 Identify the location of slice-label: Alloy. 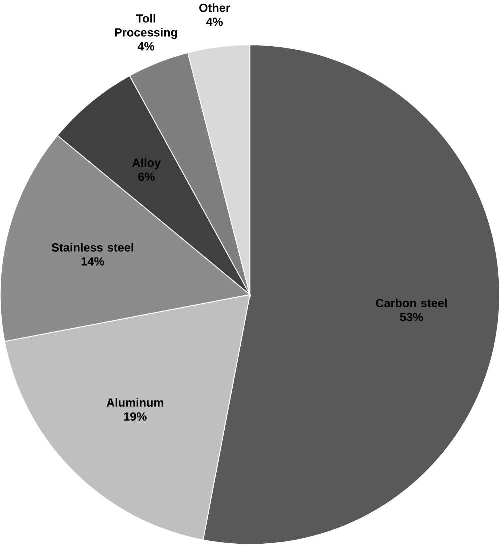
(146, 164).